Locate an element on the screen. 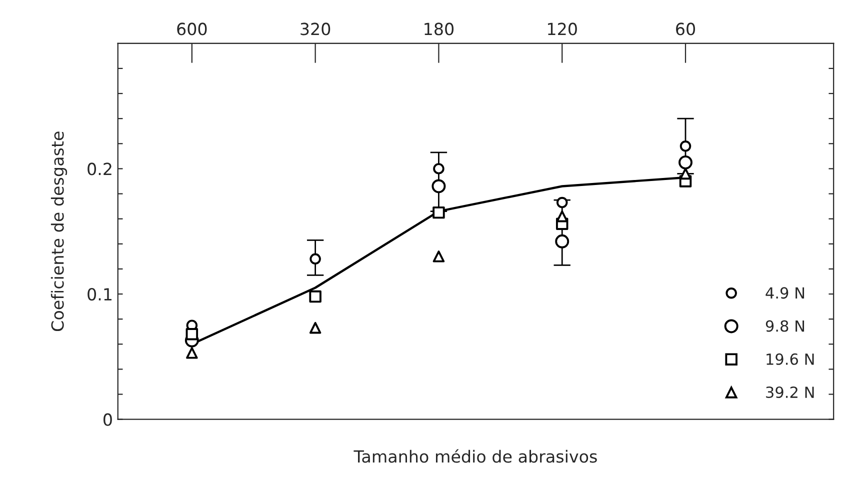  x-axis-title: Tamanho médio de abrasivos is located at coordinates (475, 456).